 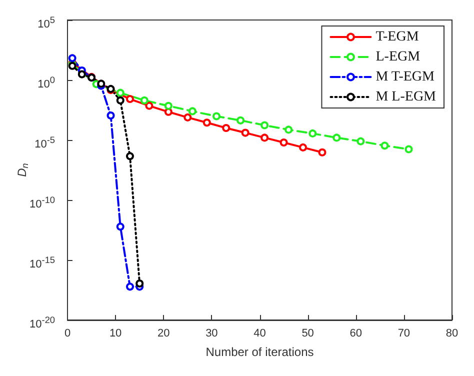 I want to click on legend-label: M T-EGM, so click(x=406, y=77).